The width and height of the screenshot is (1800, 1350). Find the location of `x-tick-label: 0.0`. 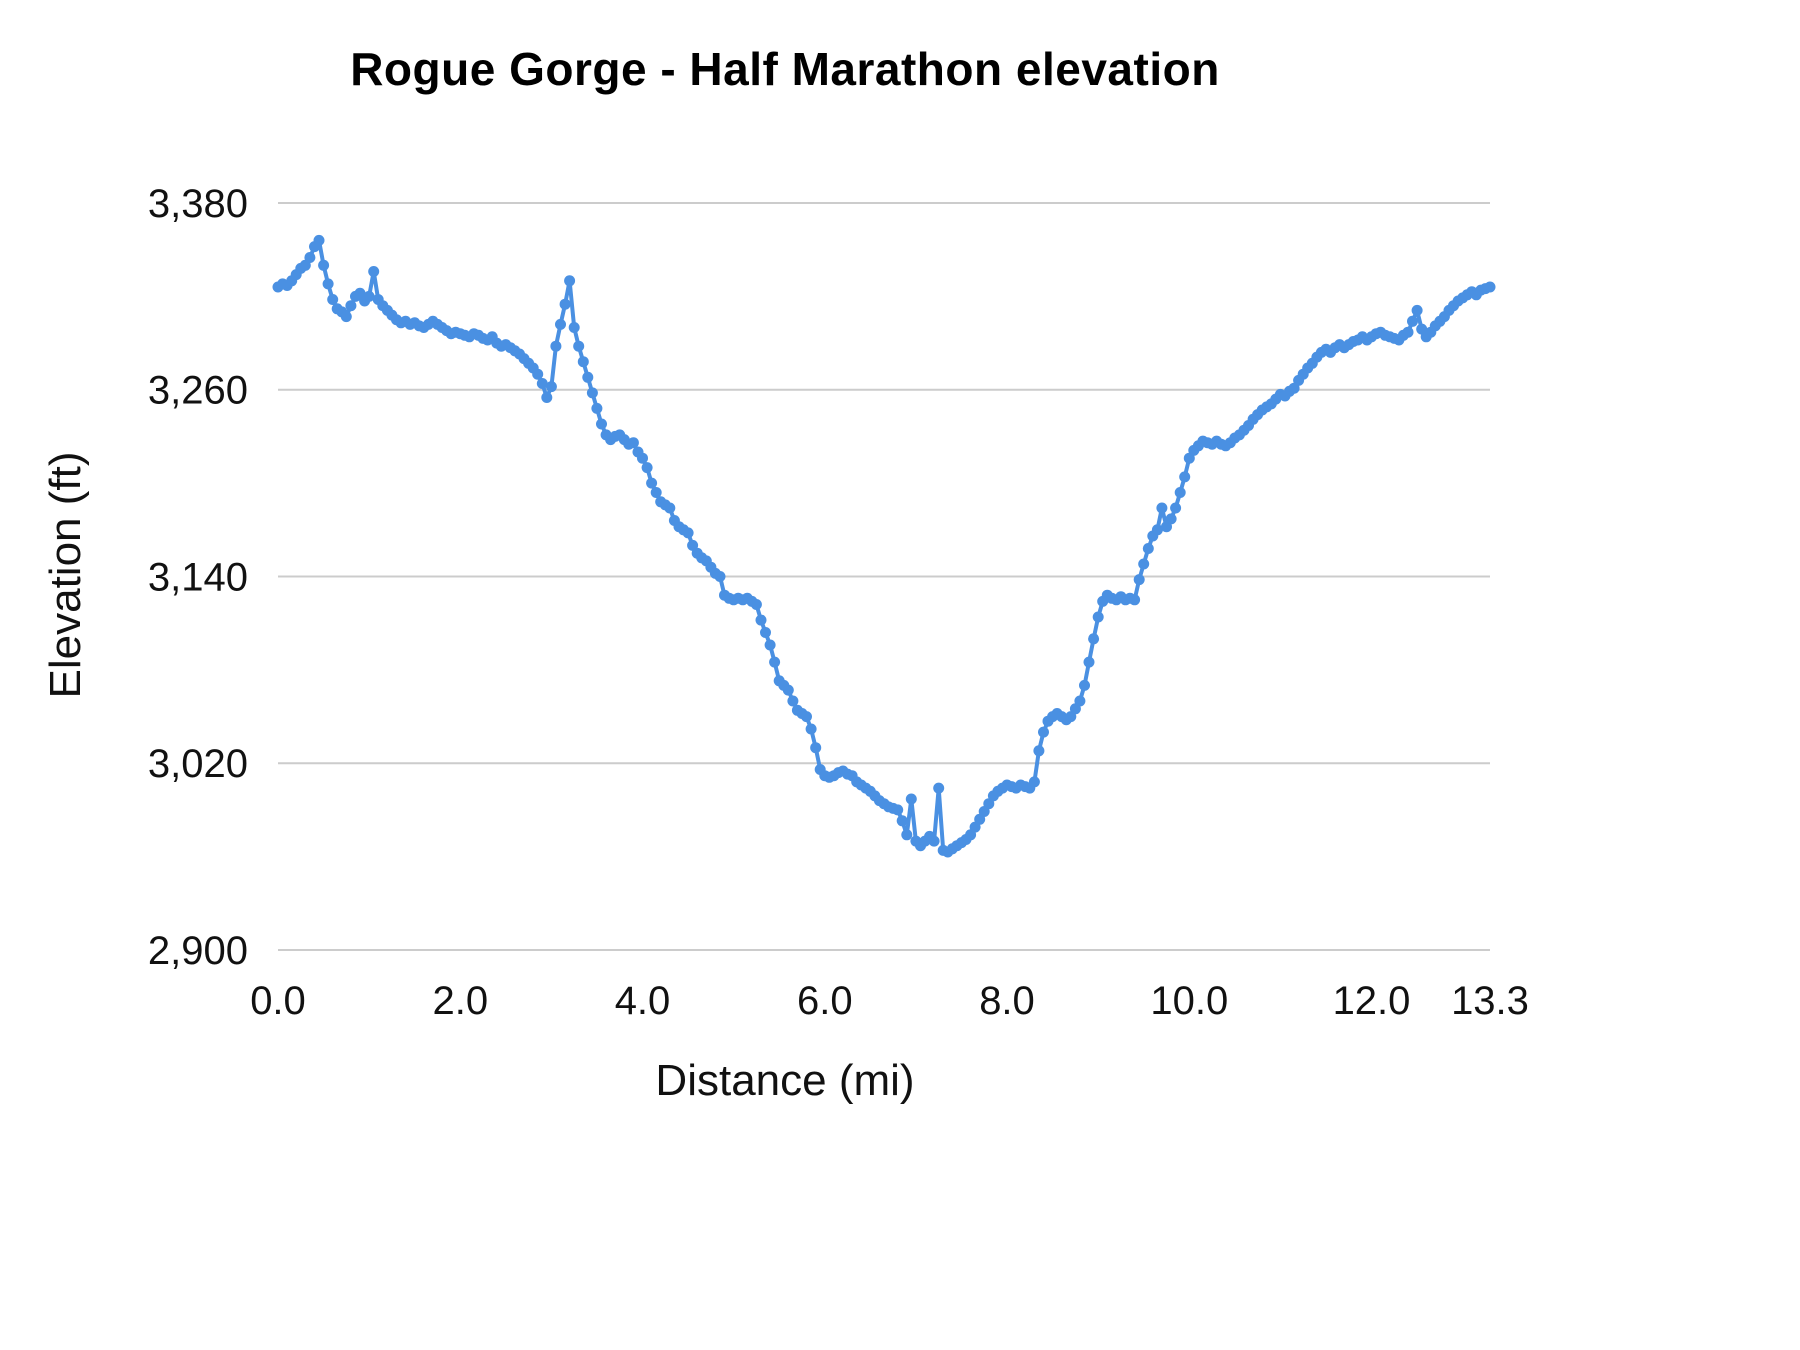

x-tick-label: 0.0 is located at coordinates (278, 1001).